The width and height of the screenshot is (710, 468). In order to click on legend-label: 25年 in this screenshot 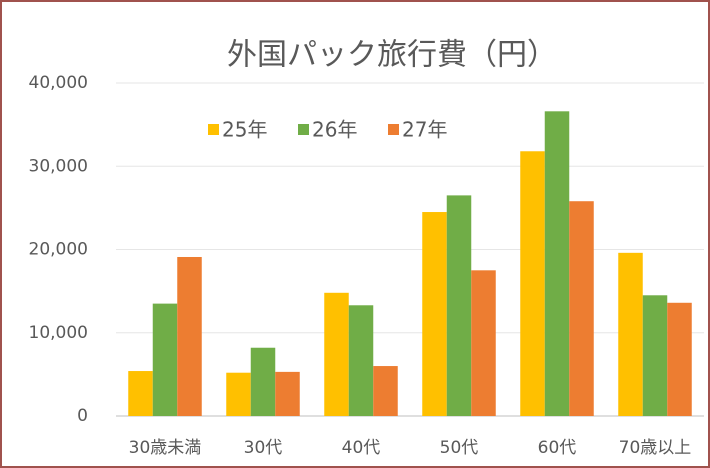, I will do `click(244, 130)`.